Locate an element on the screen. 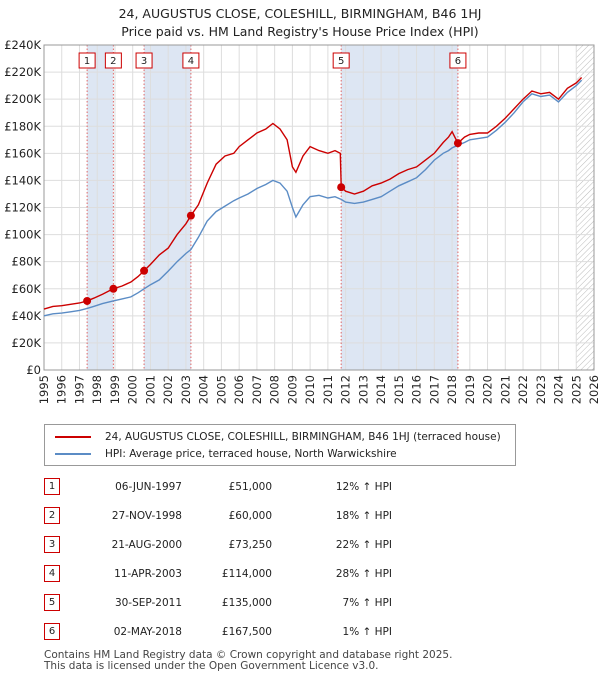  x-tick-label: 1997 is located at coordinates (79, 389).